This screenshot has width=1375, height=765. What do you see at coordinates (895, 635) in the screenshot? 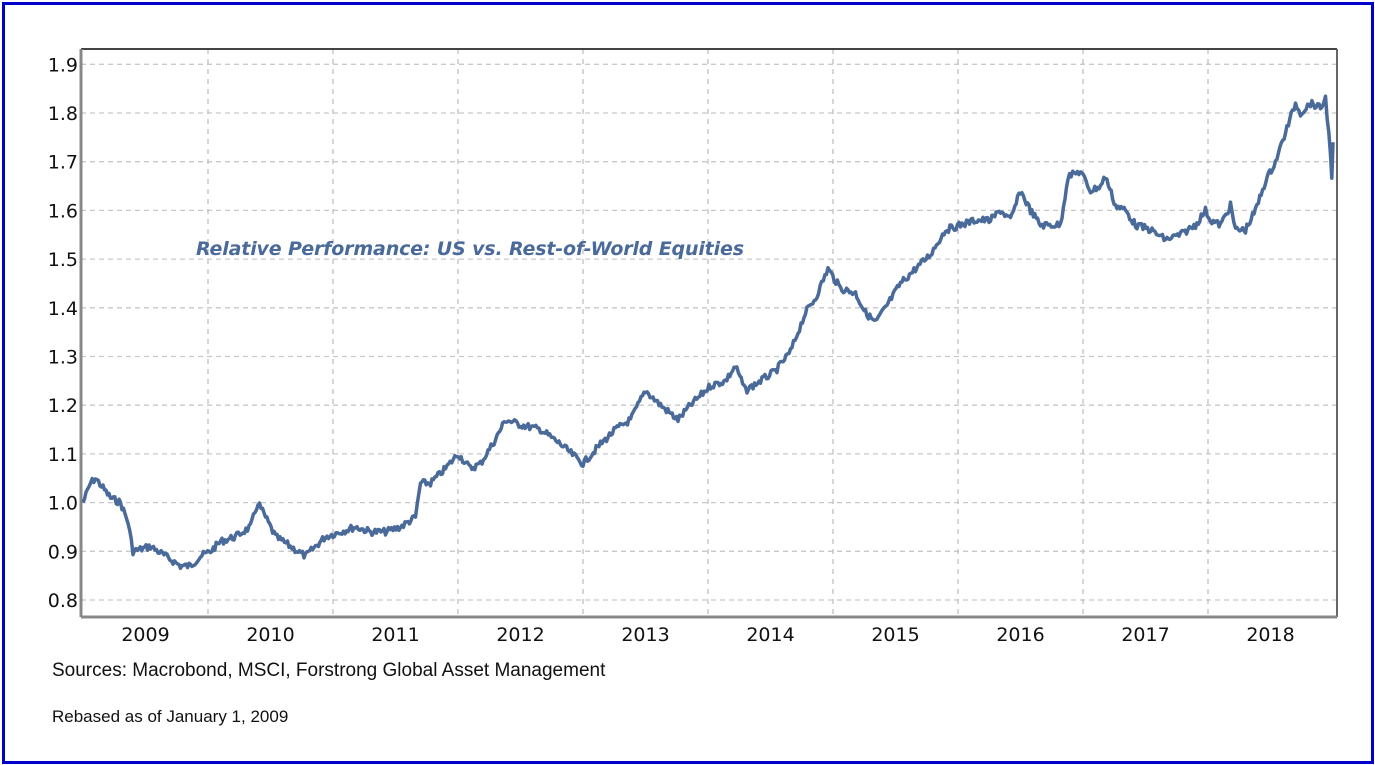
I see `x-tick-label: 2015` at bounding box center [895, 635].